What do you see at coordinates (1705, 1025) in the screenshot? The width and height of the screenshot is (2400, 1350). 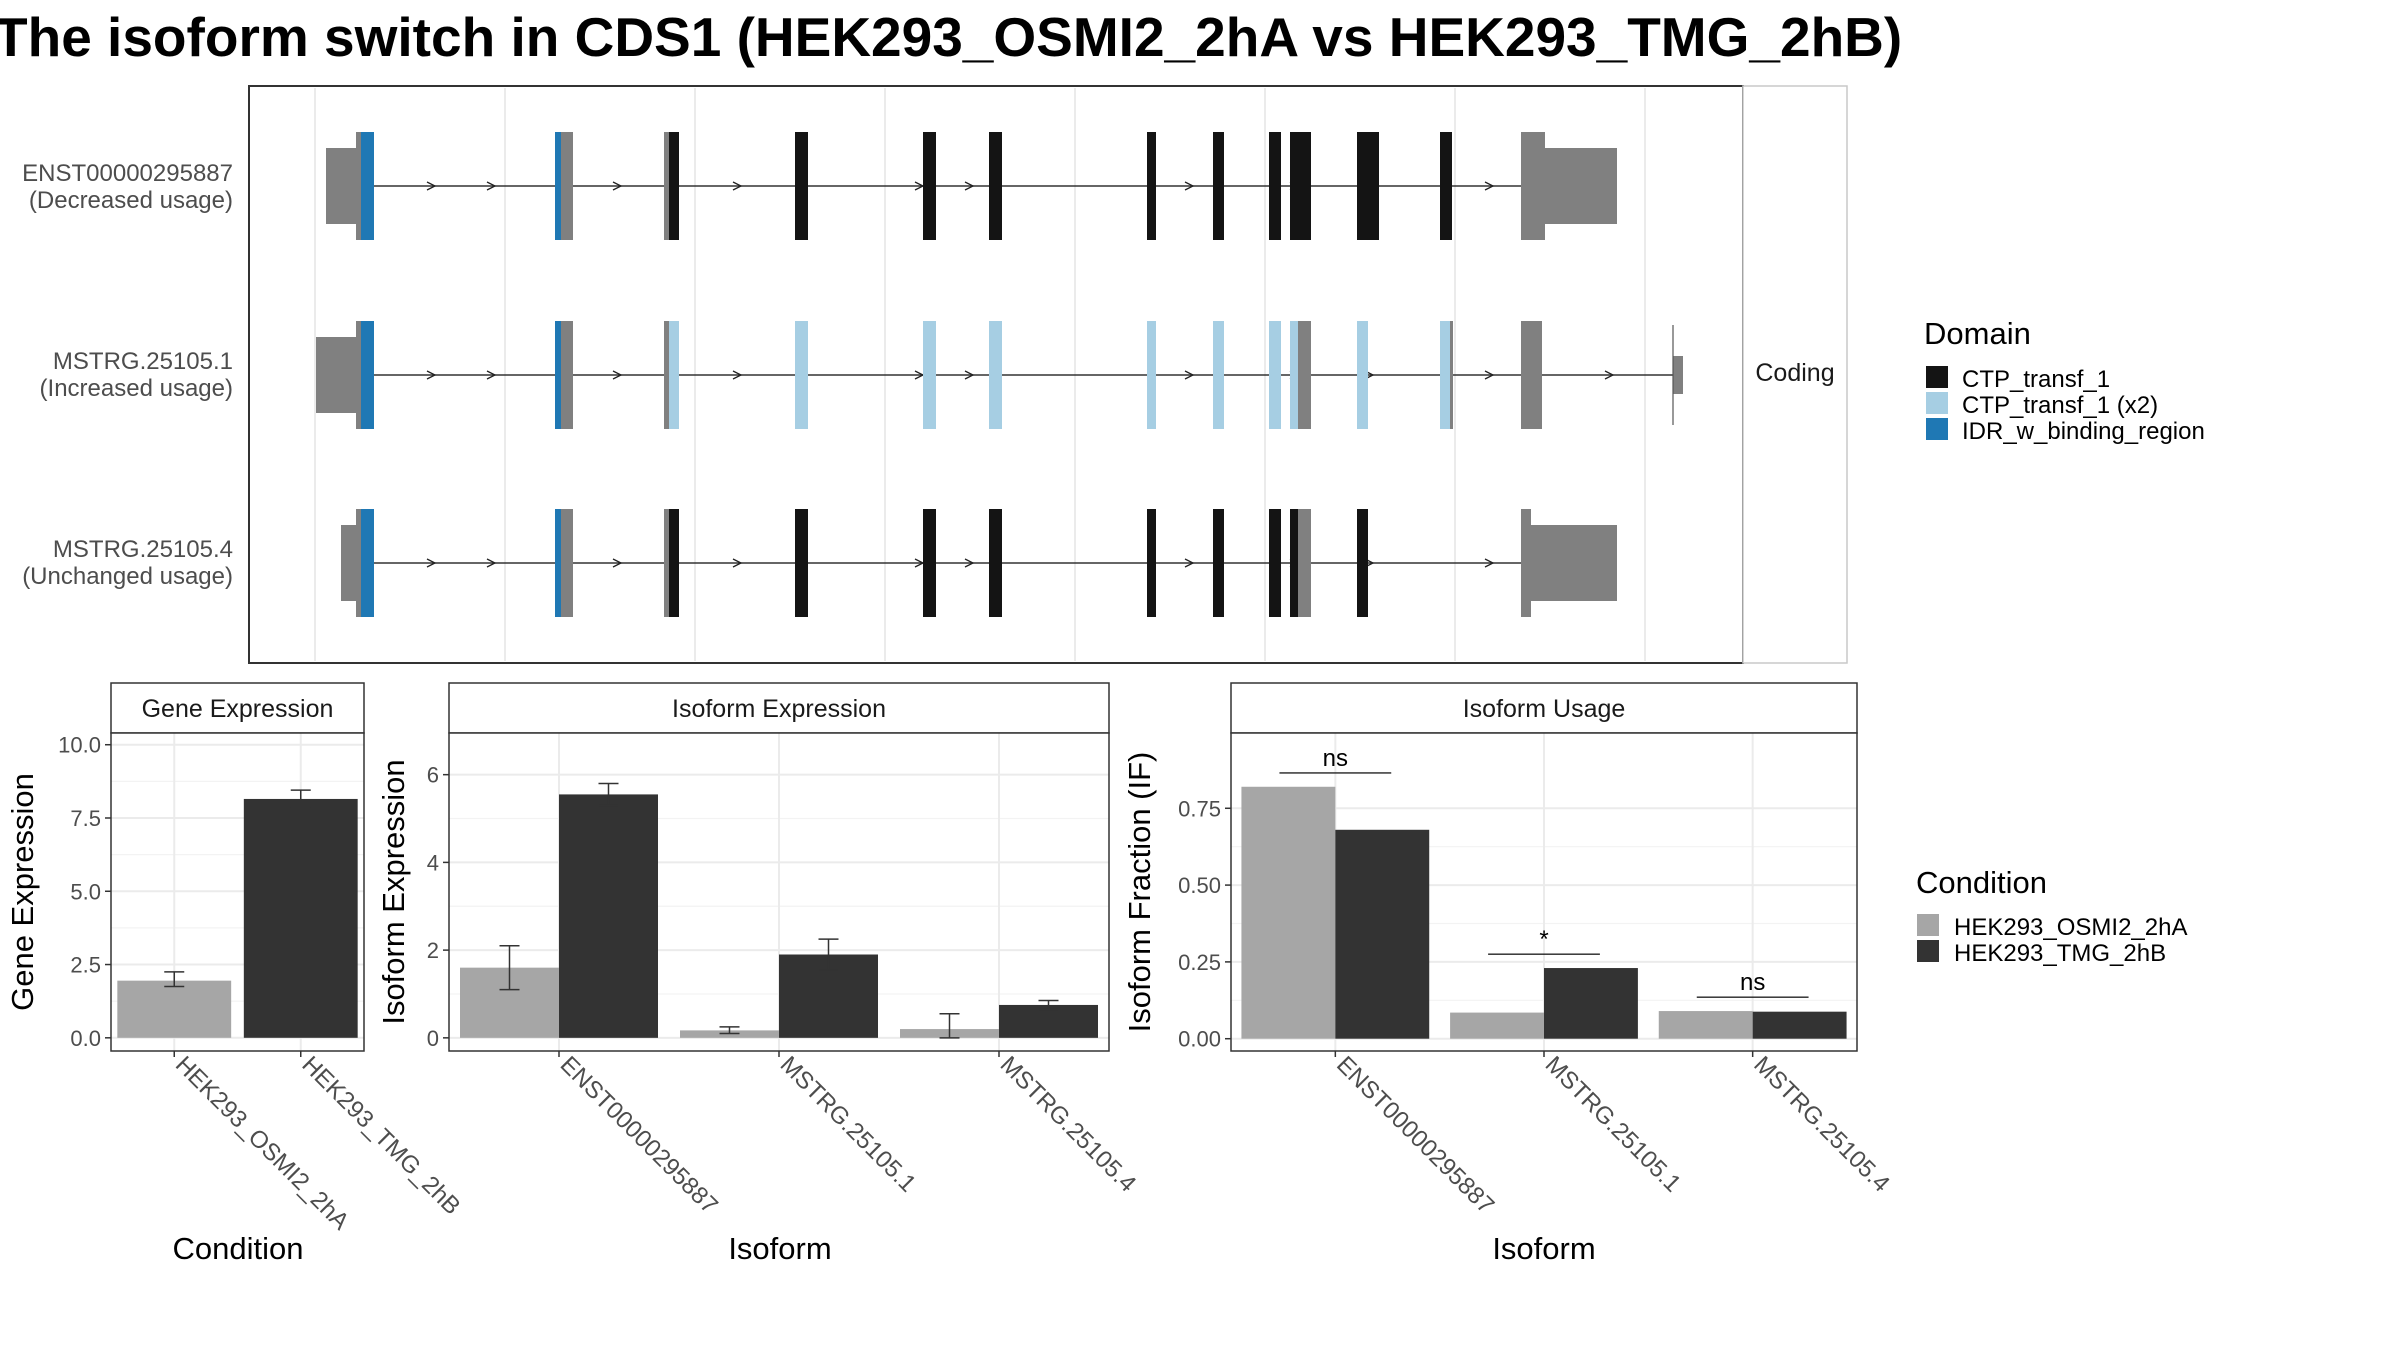 I see `bar-mstrg-25105-4-hek293-osmi2-2ha` at bounding box center [1705, 1025].